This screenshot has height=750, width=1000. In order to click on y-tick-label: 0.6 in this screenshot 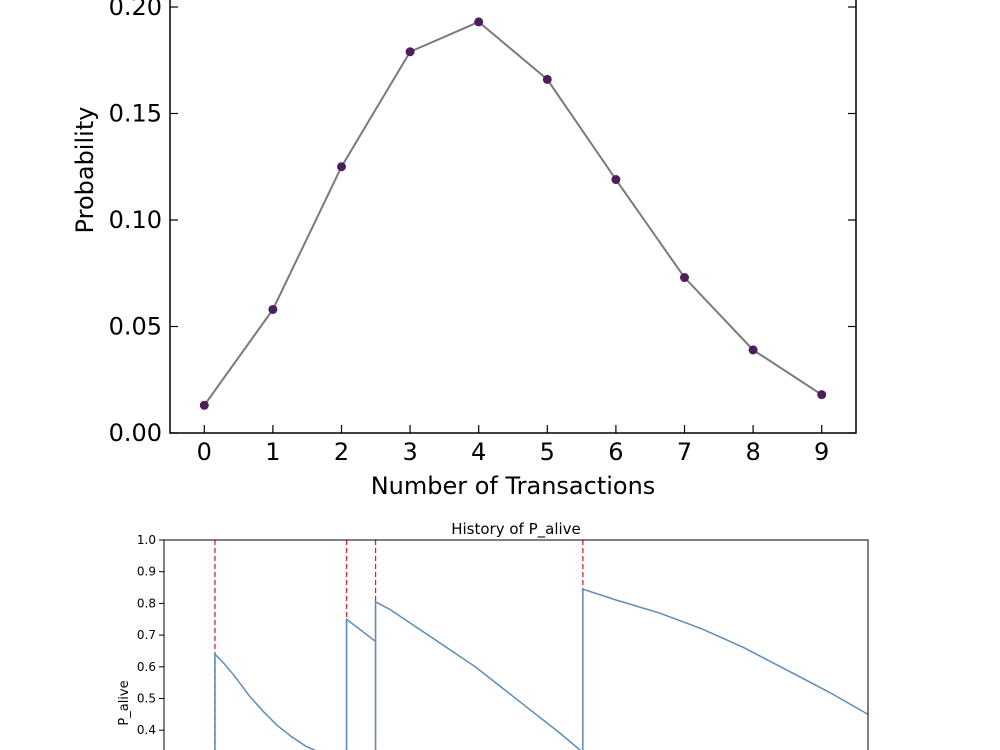, I will do `click(146, 667)`.